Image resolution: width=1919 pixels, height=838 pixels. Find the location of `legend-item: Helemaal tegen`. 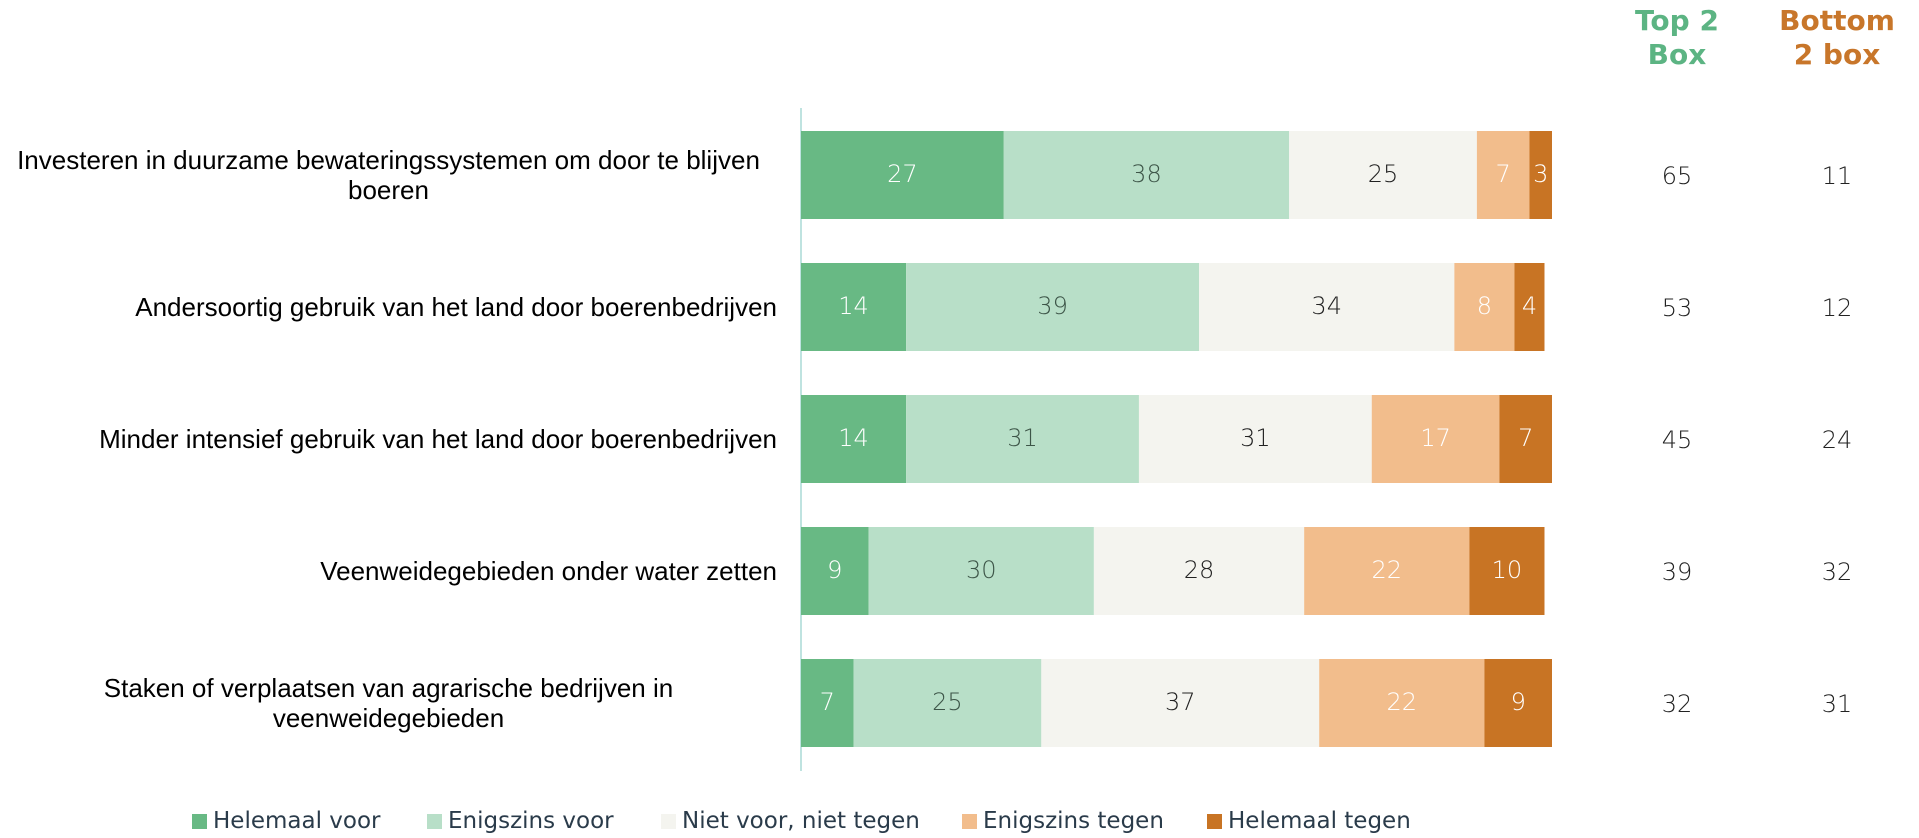

legend-item: Helemaal tegen is located at coordinates (1309, 821).